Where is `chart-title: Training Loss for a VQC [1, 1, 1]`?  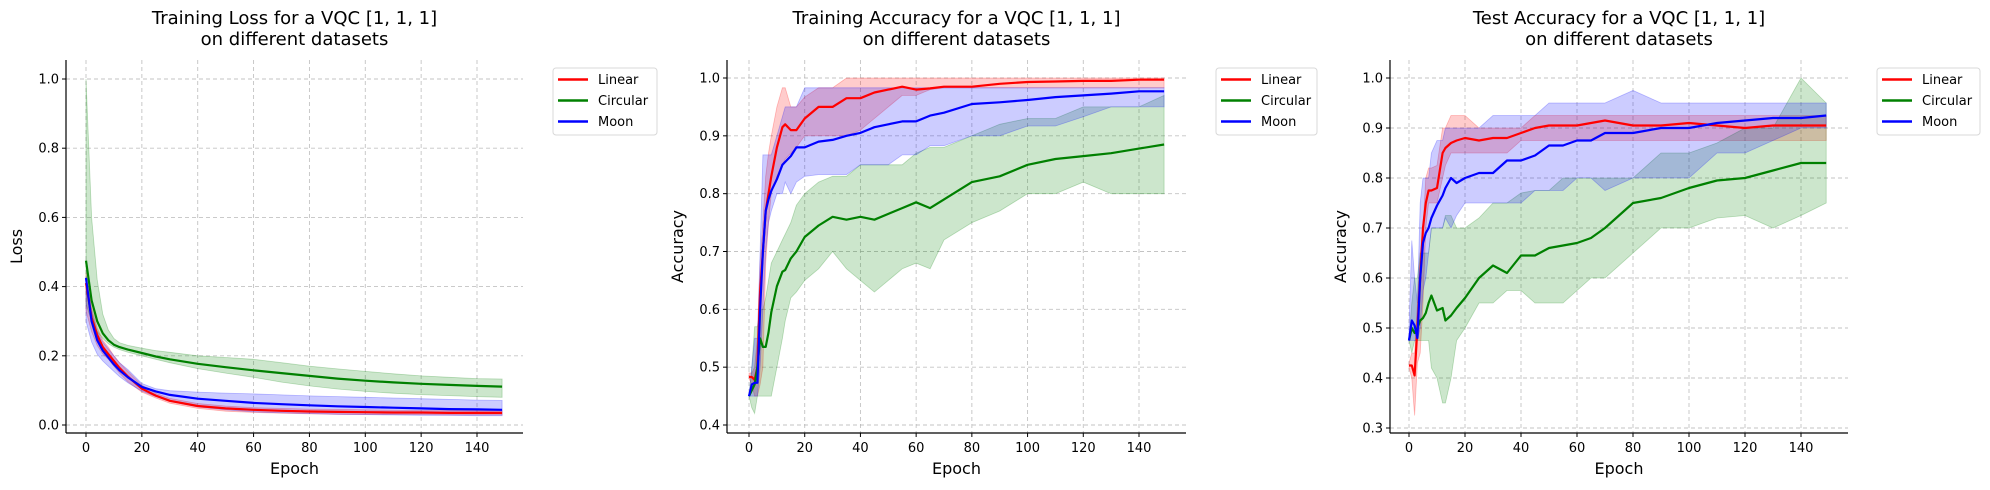 chart-title: Training Loss for a VQC [1, 1, 1] is located at coordinates (294, 18).